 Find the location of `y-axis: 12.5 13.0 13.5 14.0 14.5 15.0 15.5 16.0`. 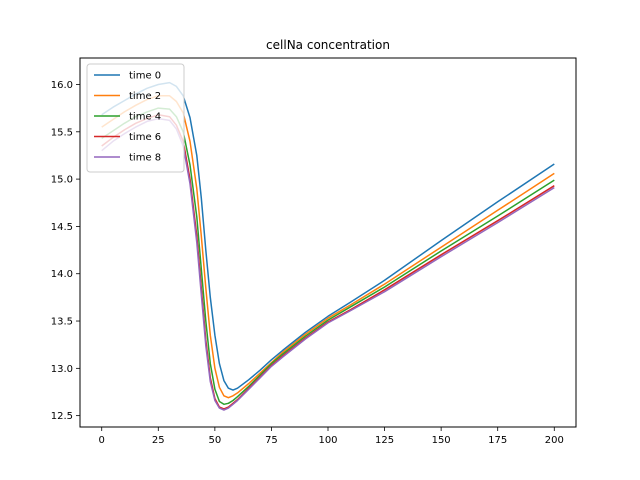

y-axis: 12.5 13.0 13.5 14.0 14.5 15.0 15.5 16.0 is located at coordinates (65, 251).